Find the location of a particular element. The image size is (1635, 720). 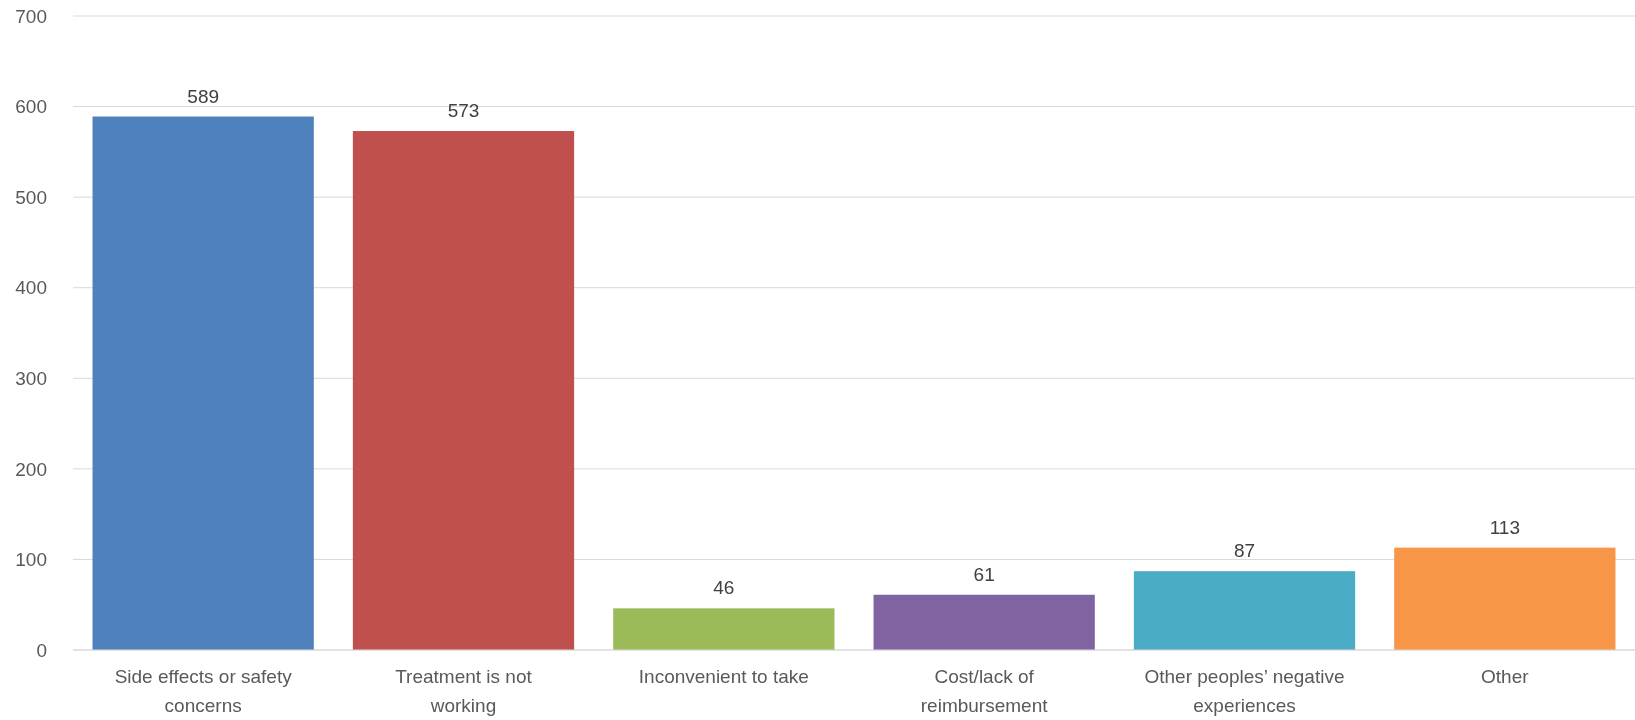

data-label: 61 is located at coordinates (984, 574).